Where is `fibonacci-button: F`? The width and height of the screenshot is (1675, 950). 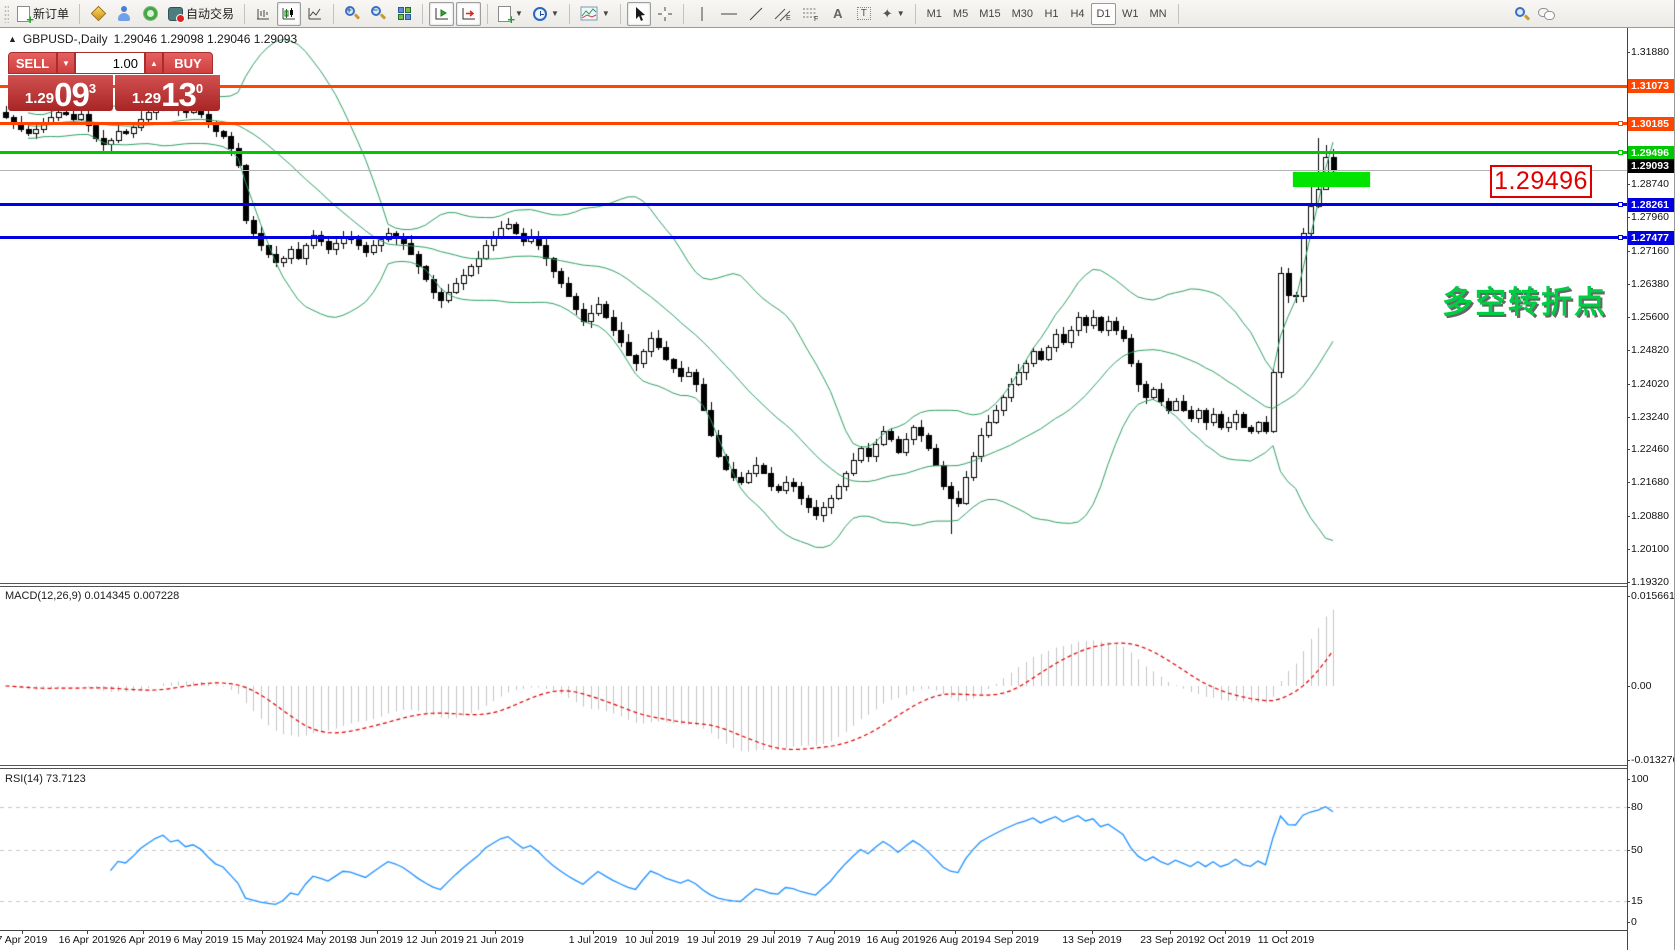
fibonacci-button: F is located at coordinates (811, 14).